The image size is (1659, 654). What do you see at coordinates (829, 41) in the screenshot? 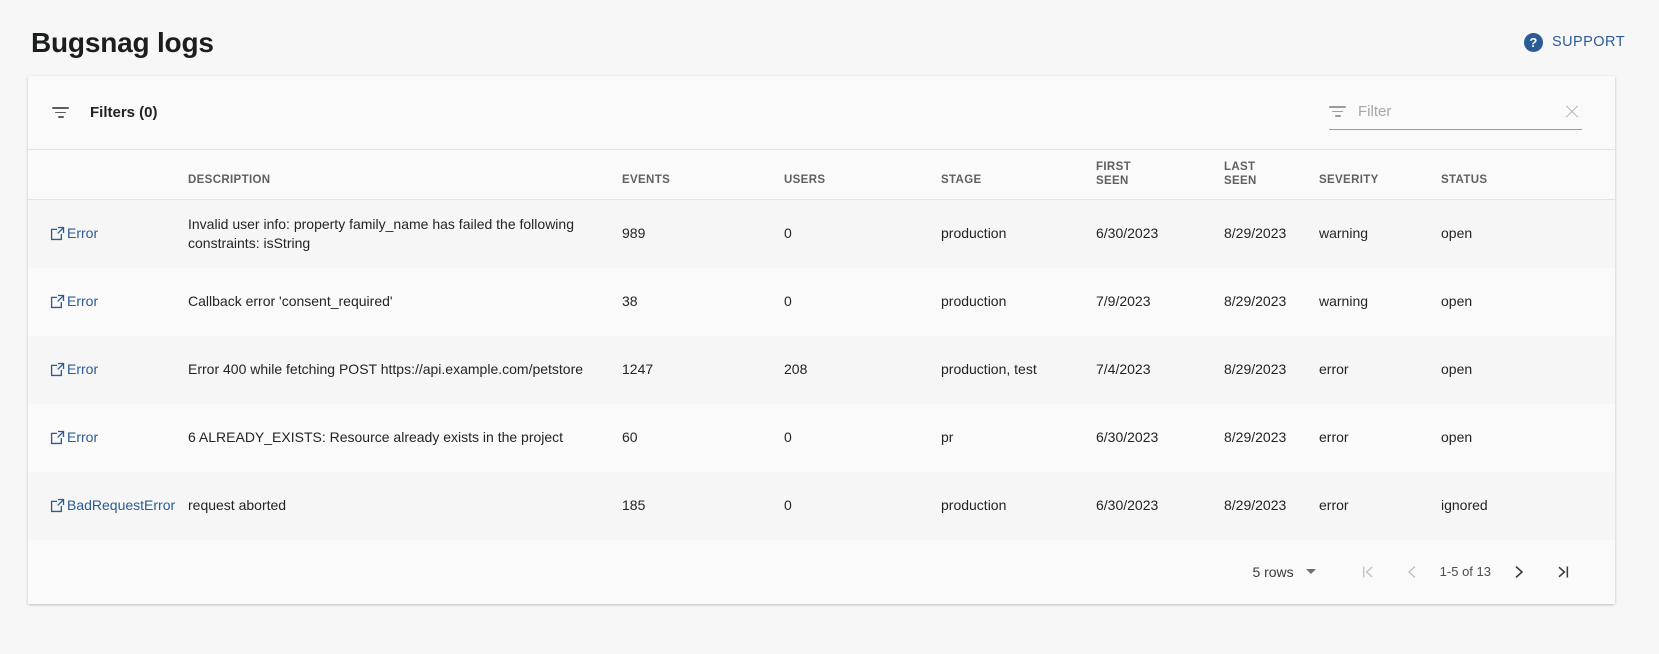
I see `page-header: Bugsnag logs ? SUPPORT` at bounding box center [829, 41].